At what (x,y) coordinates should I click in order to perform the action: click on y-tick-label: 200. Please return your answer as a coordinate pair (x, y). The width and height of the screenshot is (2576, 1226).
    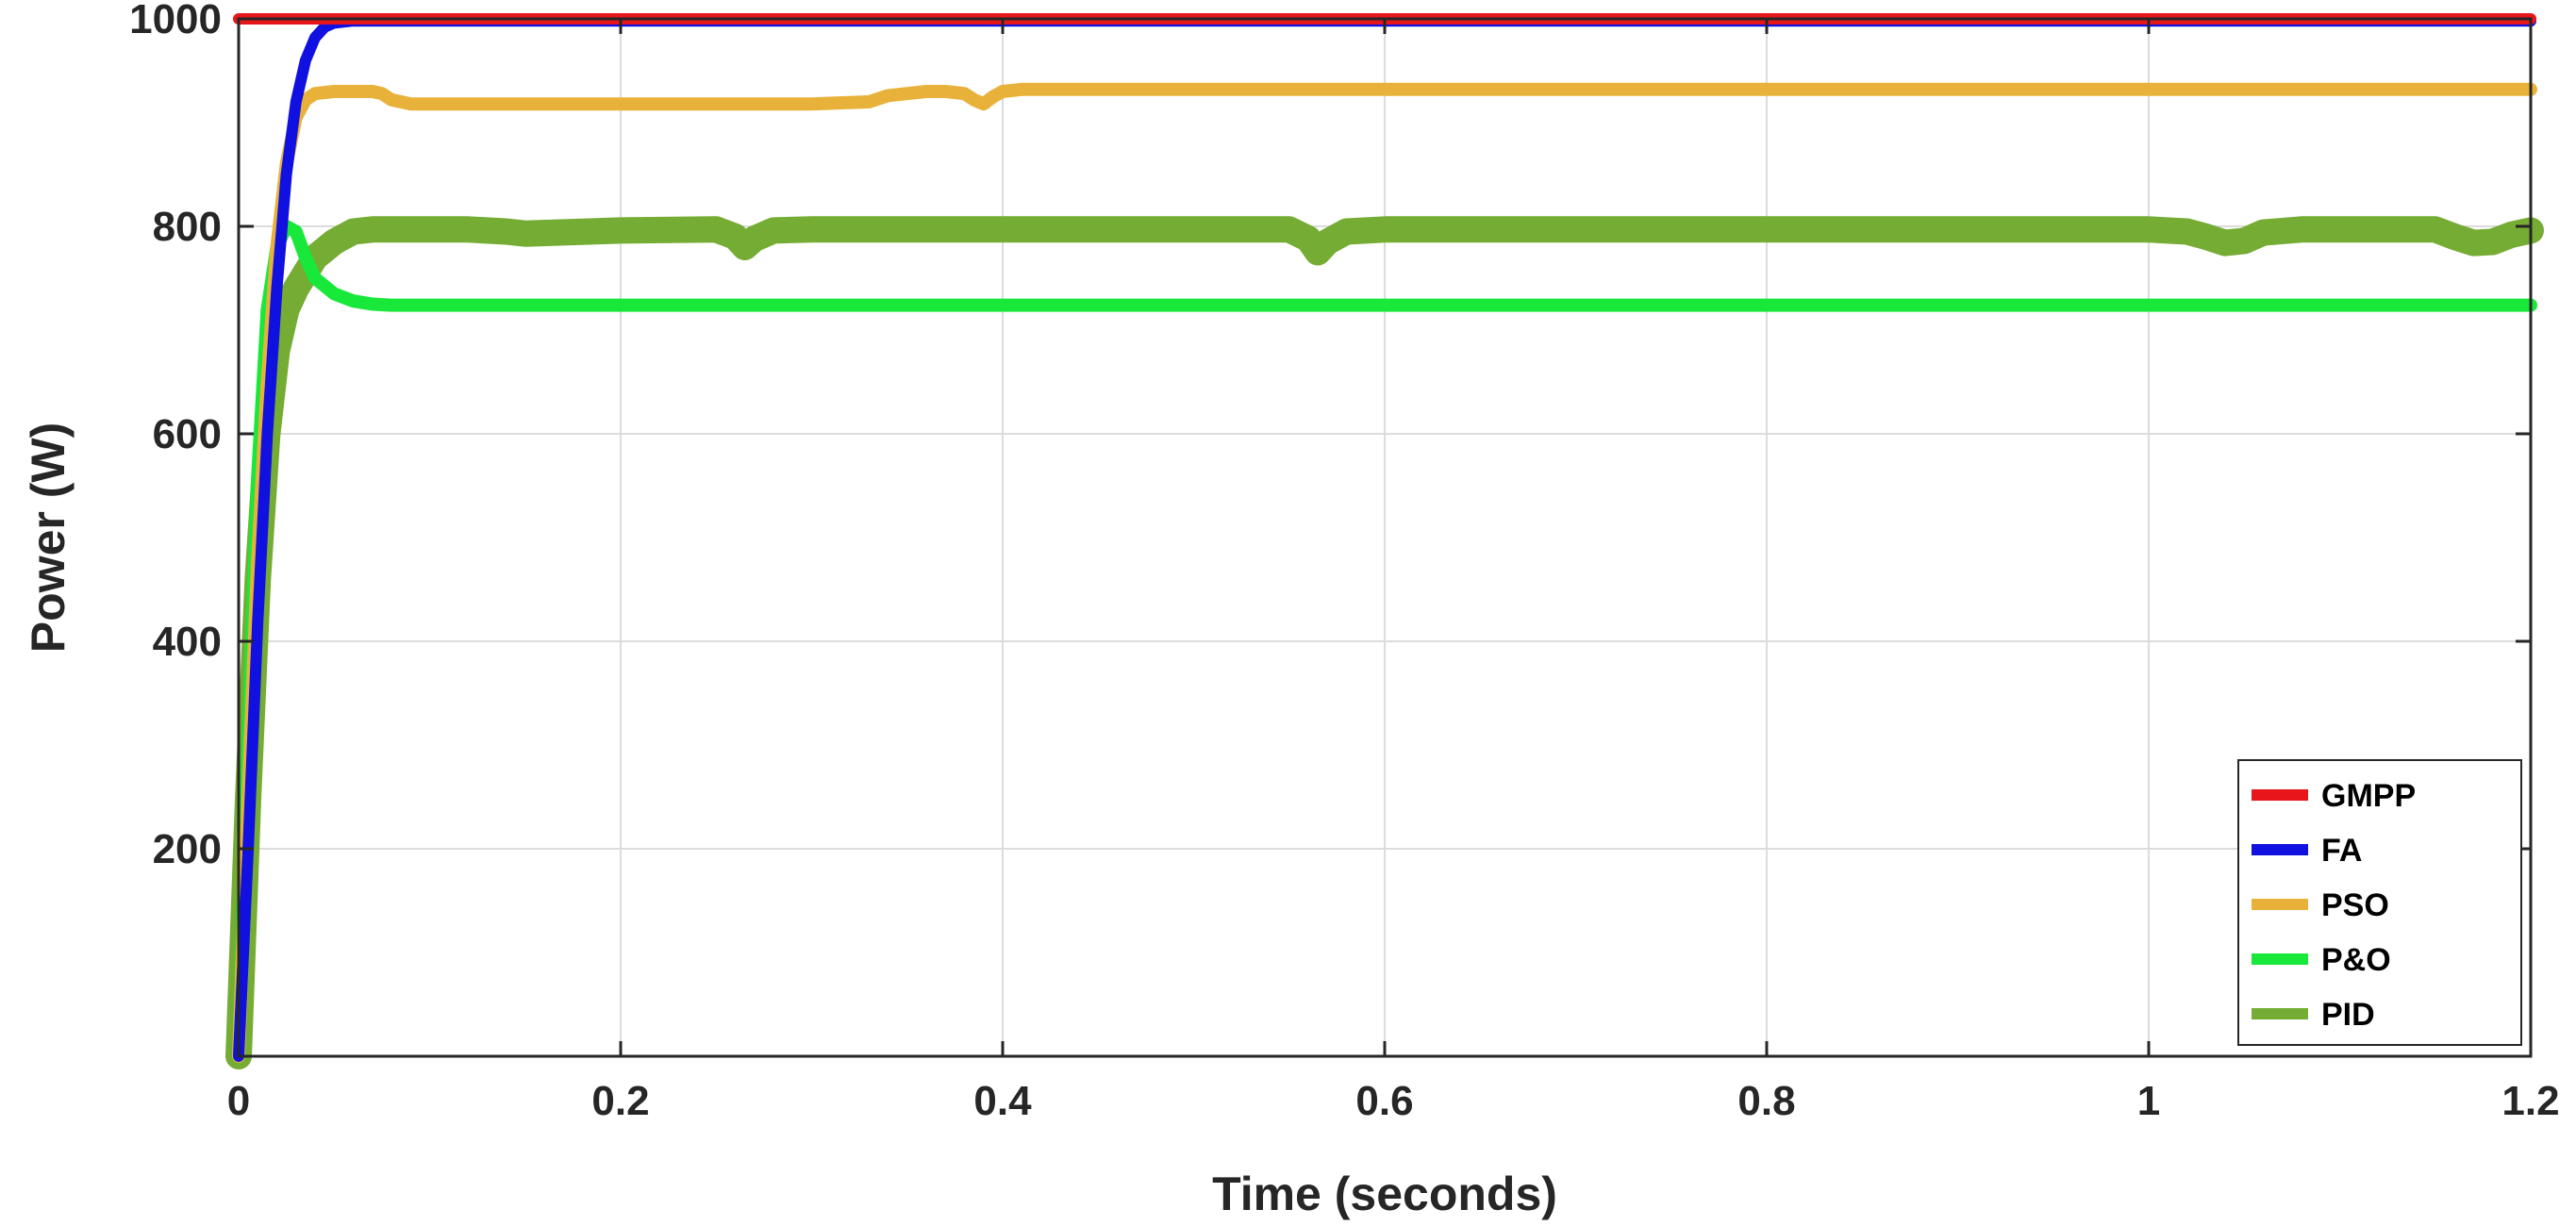
    Looking at the image, I should click on (187, 849).